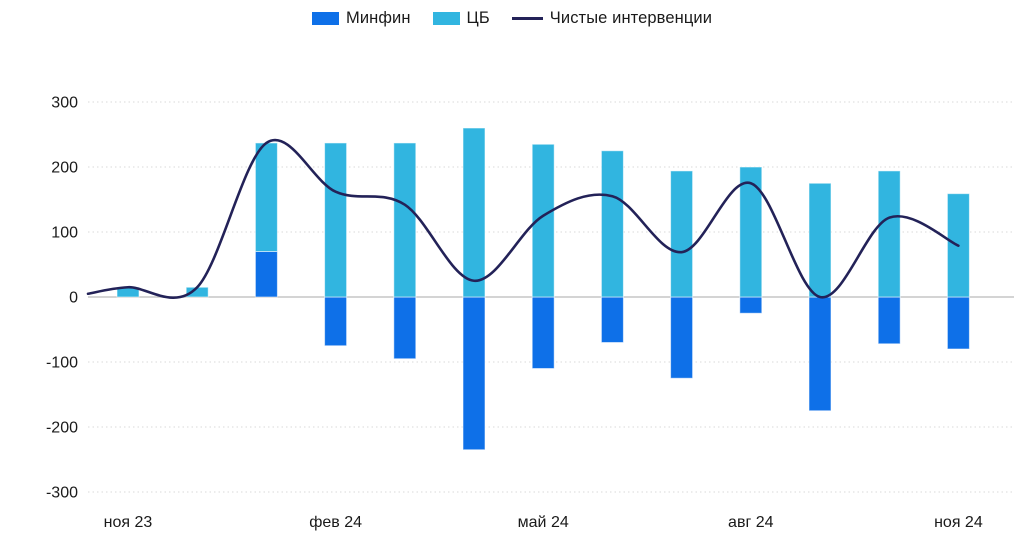 Image resolution: width=1024 pixels, height=557 pixels. What do you see at coordinates (64, 103) in the screenshot?
I see `y-tick-label: 300` at bounding box center [64, 103].